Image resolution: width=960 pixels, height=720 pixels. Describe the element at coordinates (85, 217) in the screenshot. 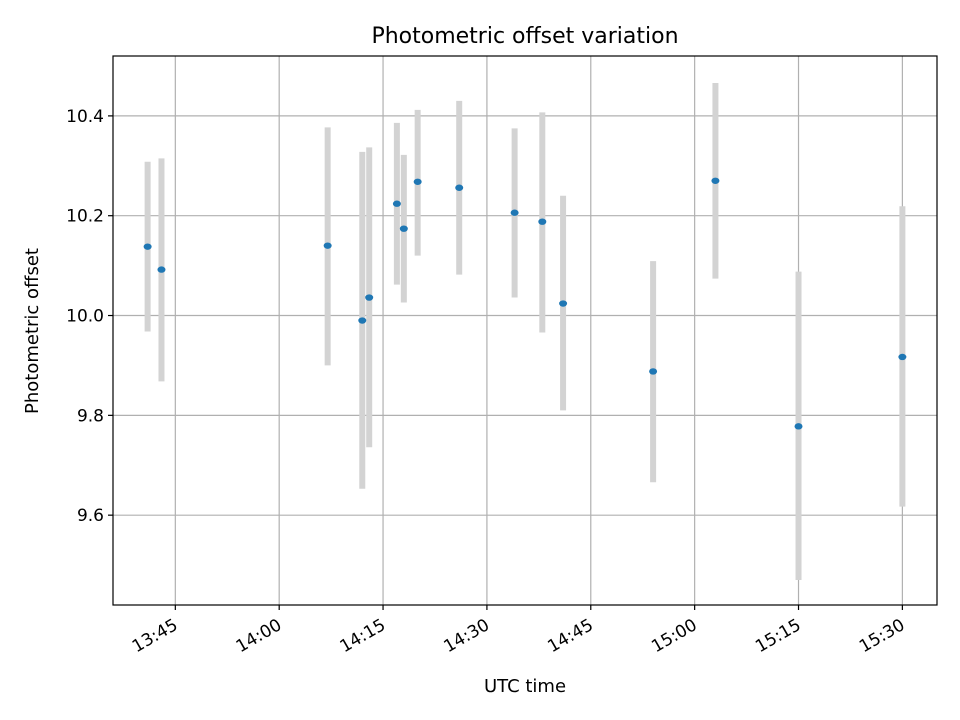

I see `y-tick-label: 10.2` at that location.